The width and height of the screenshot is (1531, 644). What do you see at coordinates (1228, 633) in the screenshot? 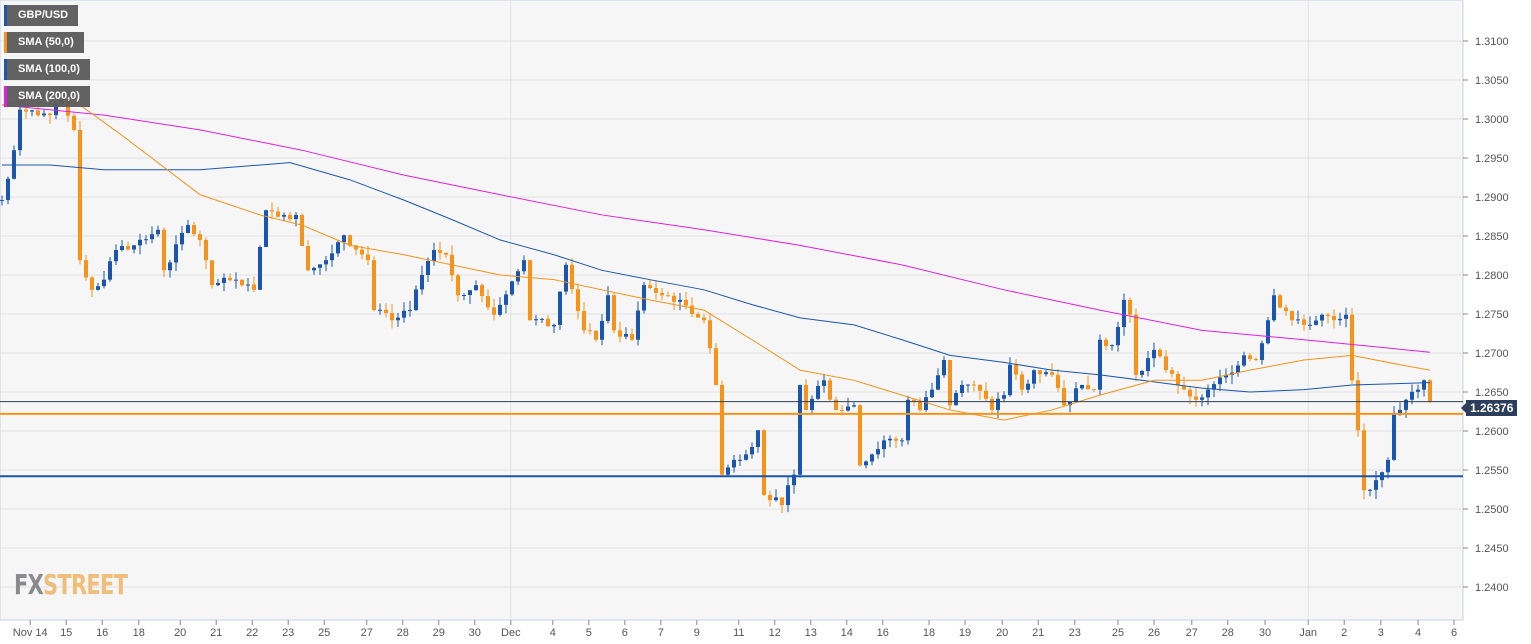
I see `x-tick-label: 28` at bounding box center [1228, 633].